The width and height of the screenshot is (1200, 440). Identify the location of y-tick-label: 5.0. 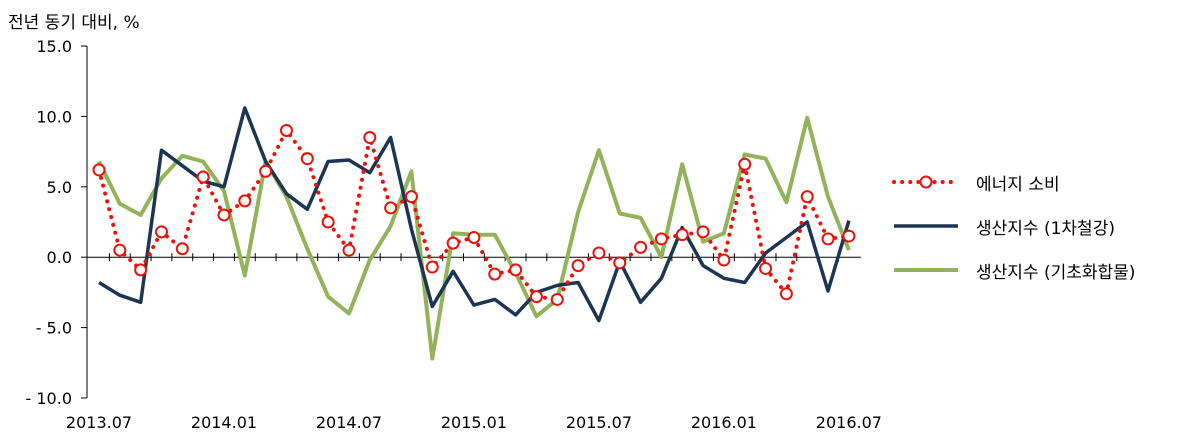
(59, 187).